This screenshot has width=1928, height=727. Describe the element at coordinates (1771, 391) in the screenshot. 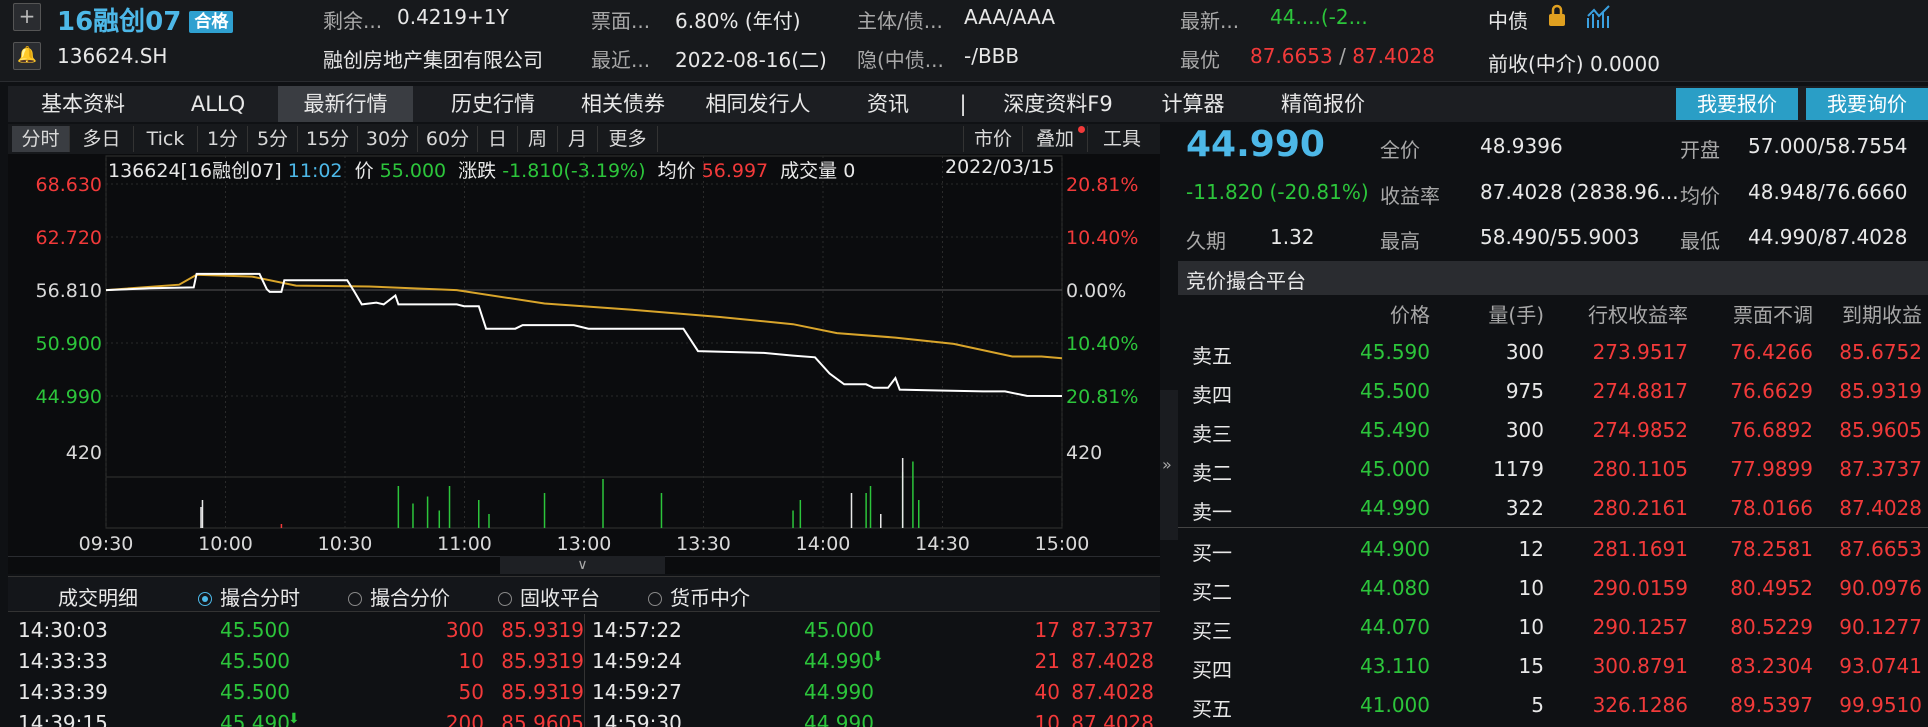

I see `book-coupon-fixed: 76.6629` at that location.